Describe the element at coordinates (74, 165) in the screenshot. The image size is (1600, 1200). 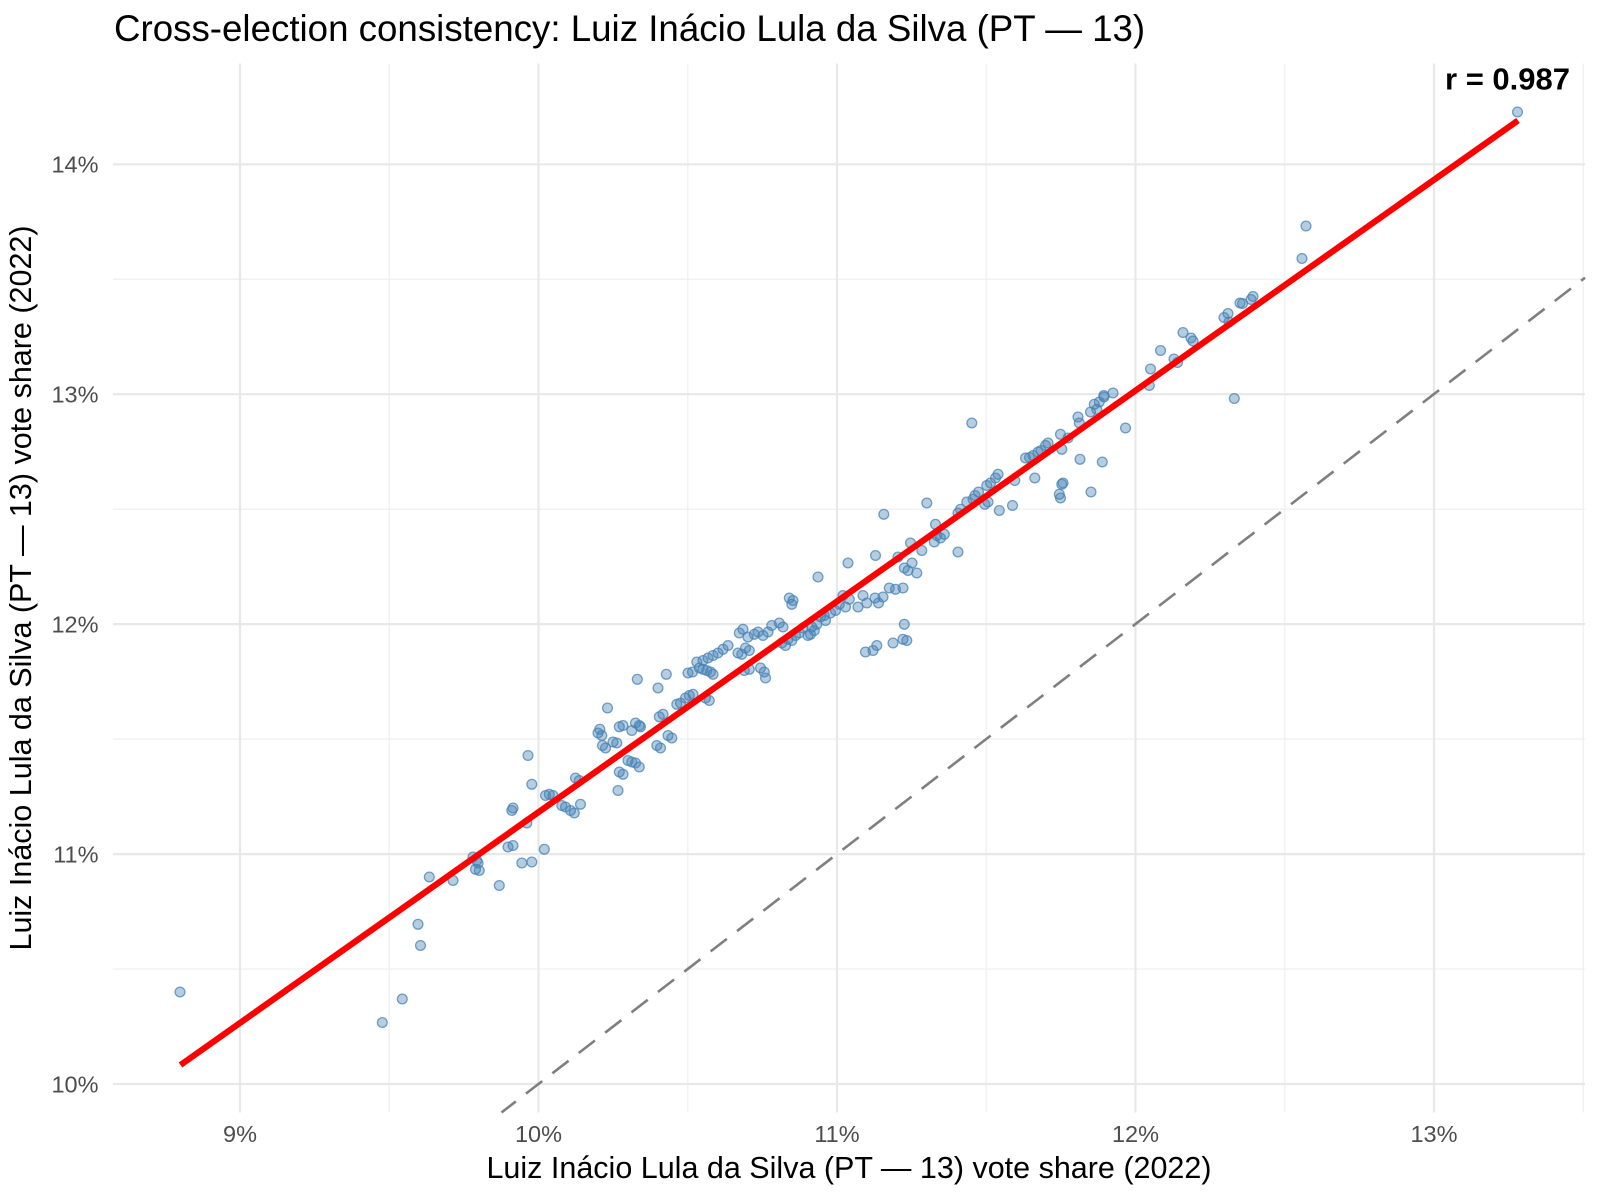
I see `svg-text: 14%` at that location.